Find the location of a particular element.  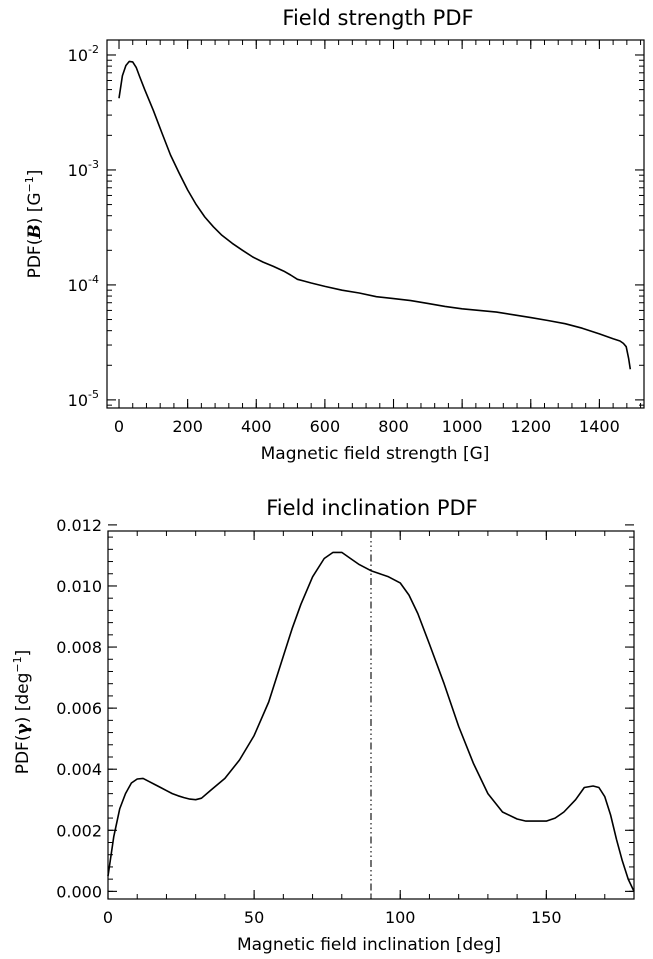

strength-y-axis-label: PDF(B) [G−1] is located at coordinates (34, 224).